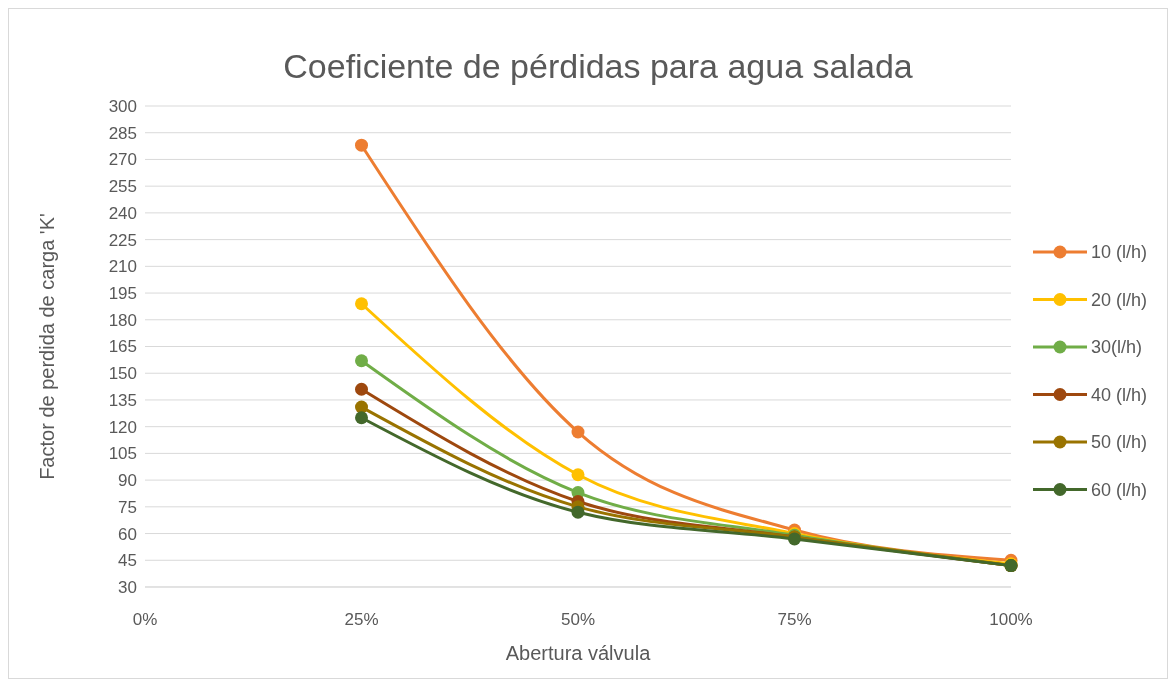 This screenshot has width=1168, height=679. I want to click on y-tick-label: 30, so click(127, 587).